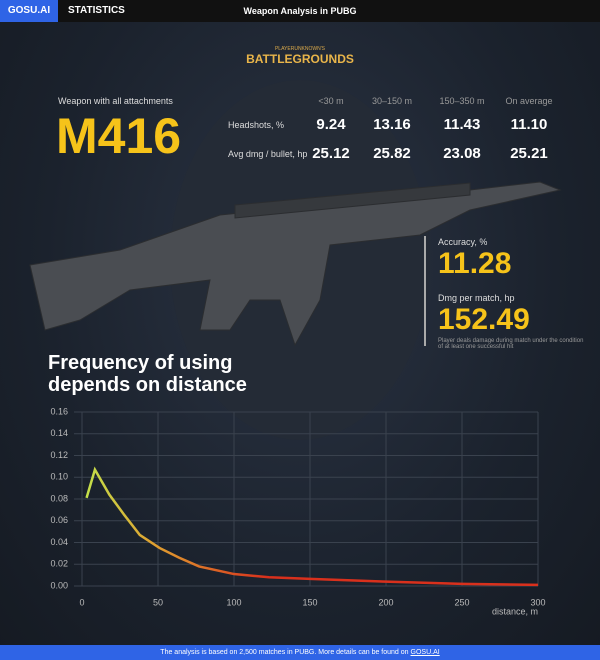 This screenshot has width=600, height=660. Describe the element at coordinates (425, 291) in the screenshot. I see `divider` at that location.